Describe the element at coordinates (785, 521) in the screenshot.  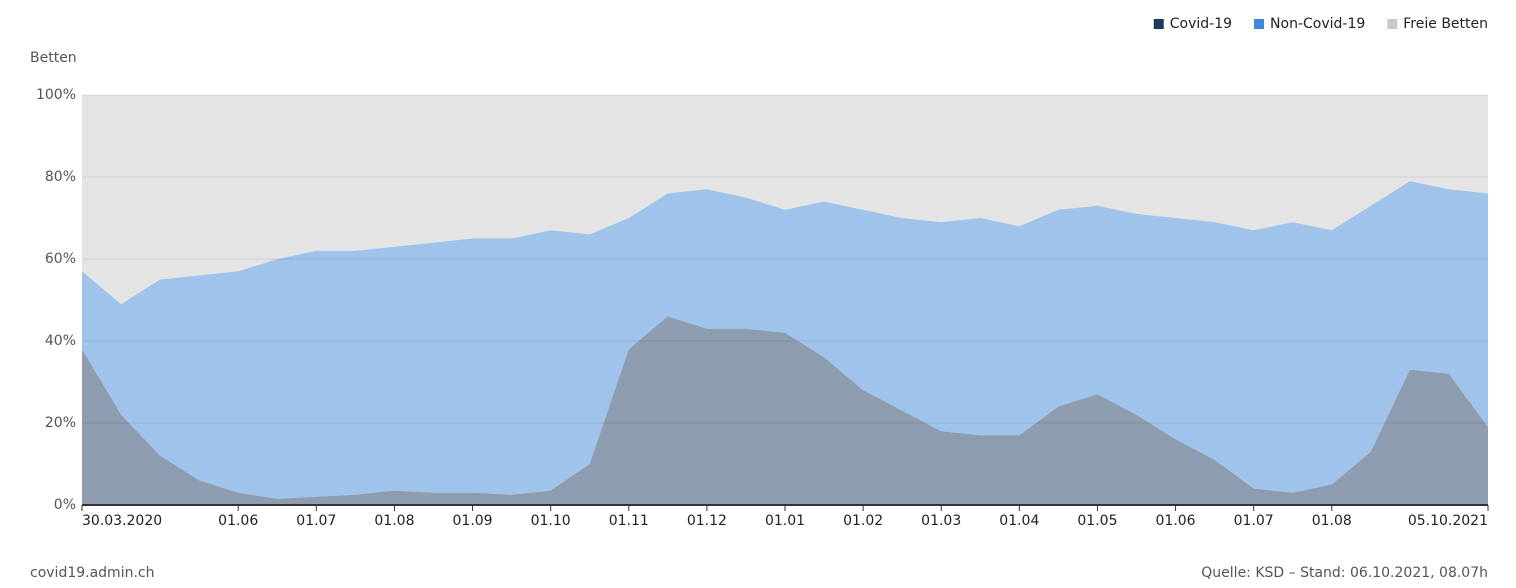
I see `x-tick-label: 01.01` at that location.